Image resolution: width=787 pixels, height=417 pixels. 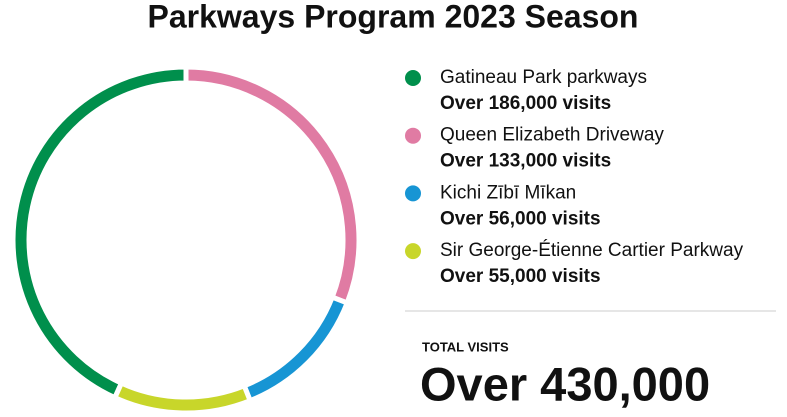 I want to click on legend-label: Queen Elizabeth Driveway, so click(x=552, y=135).